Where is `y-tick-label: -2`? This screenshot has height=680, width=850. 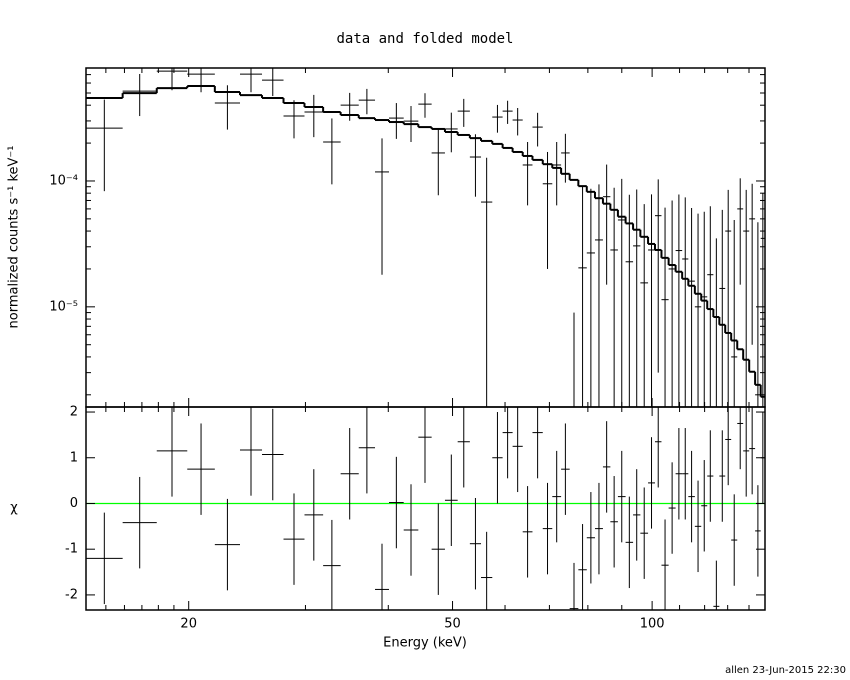 y-tick-label: -2 is located at coordinates (71, 594).